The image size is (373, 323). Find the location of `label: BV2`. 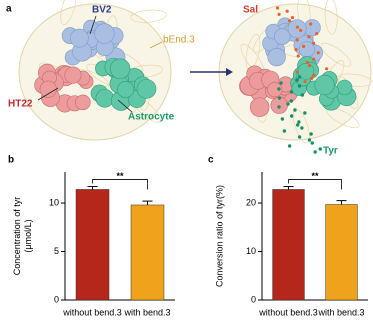

label: BV2 is located at coordinates (102, 10).